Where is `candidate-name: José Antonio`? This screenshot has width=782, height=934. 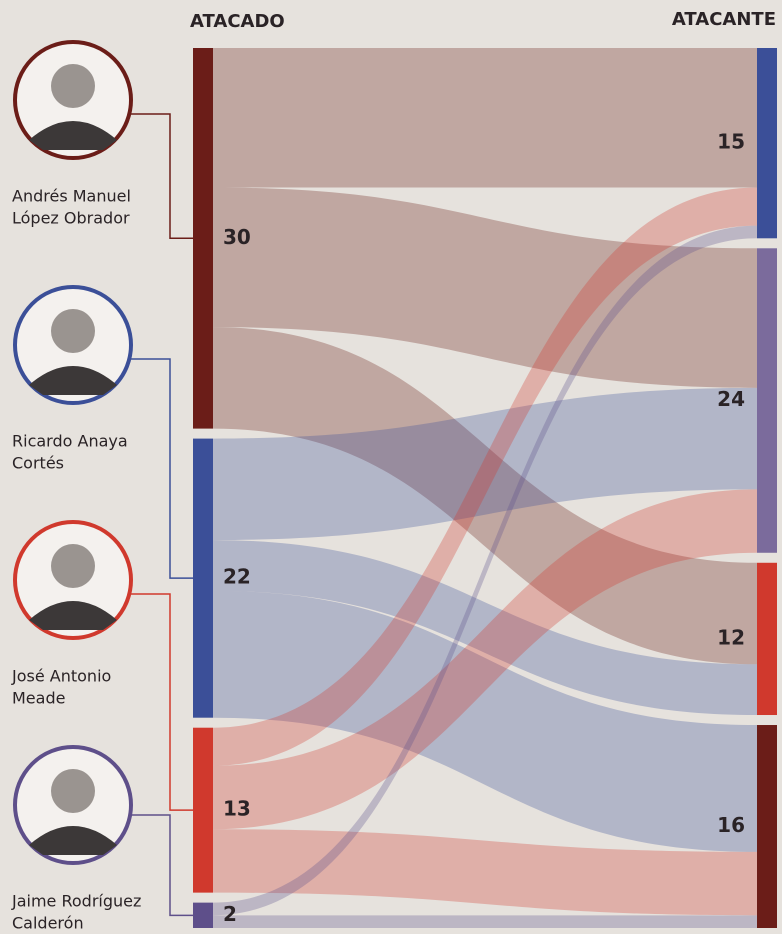
candidate-name: José Antonio is located at coordinates (61, 676).